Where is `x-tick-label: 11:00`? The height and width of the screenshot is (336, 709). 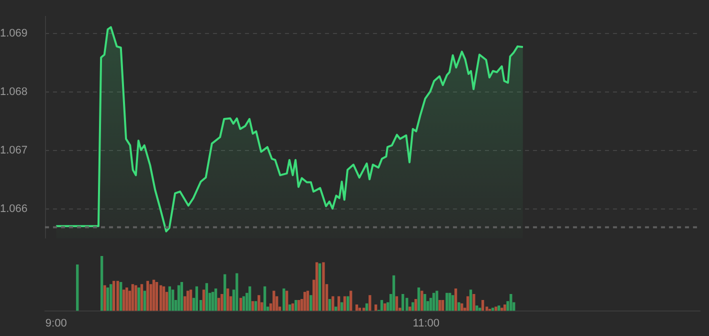
x-tick-label: 11:00 is located at coordinates (426, 323).